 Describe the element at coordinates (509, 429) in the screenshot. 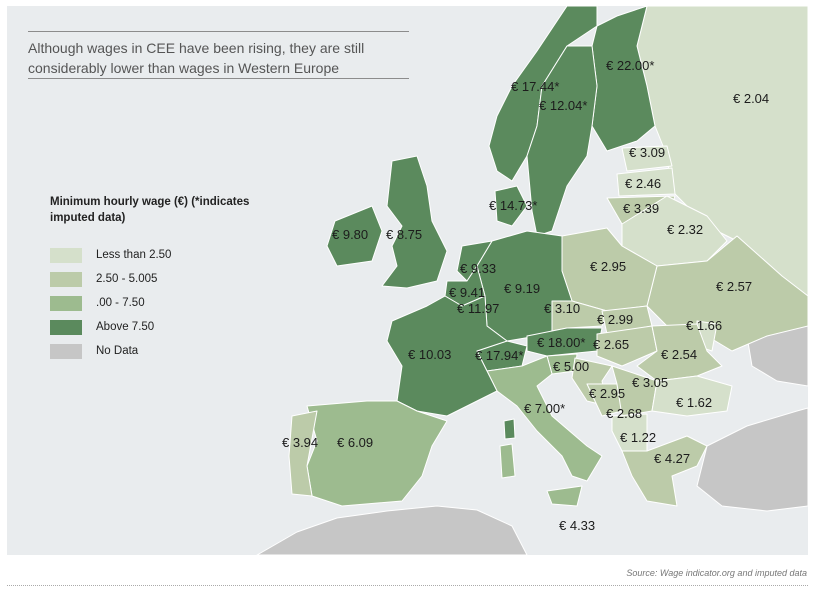

I see `region-corsica` at that location.